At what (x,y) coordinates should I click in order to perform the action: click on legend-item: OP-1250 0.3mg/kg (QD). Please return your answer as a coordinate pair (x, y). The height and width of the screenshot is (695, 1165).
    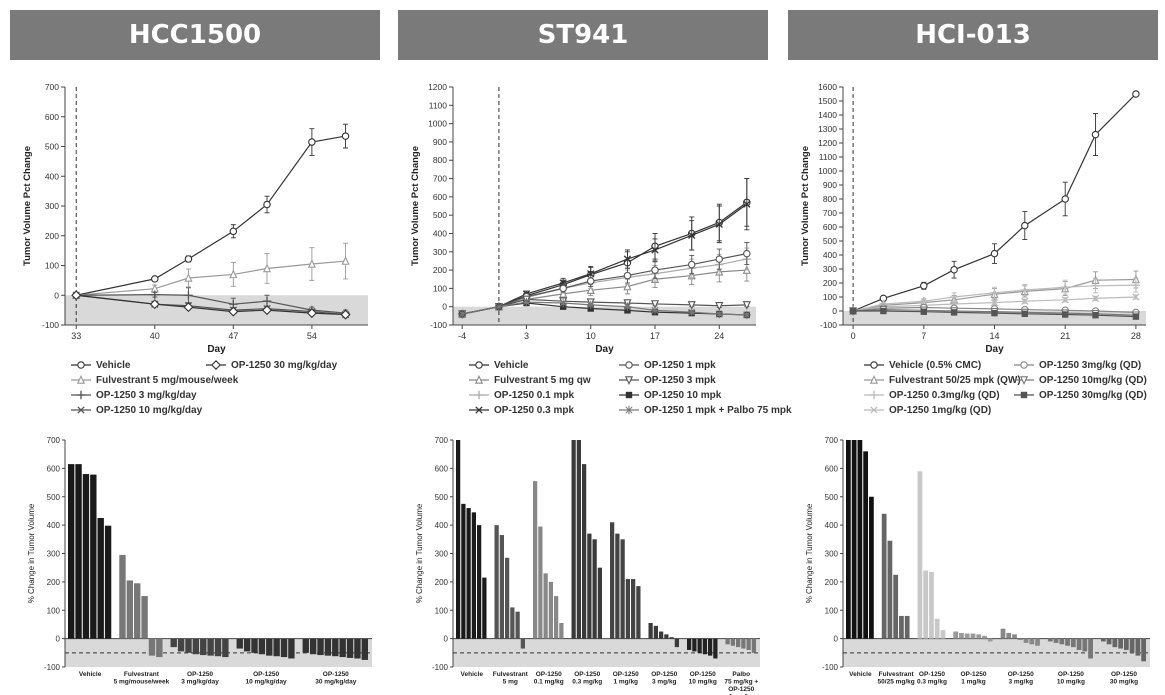
    Looking at the image, I should click on (931, 395).